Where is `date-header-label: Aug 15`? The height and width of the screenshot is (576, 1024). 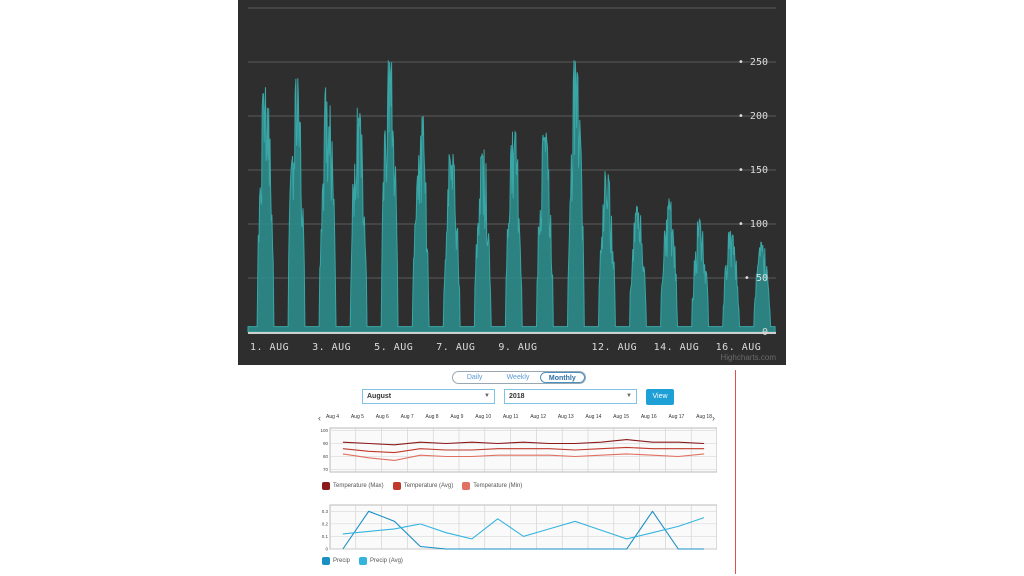 date-header-label: Aug 15 is located at coordinates (621, 417).